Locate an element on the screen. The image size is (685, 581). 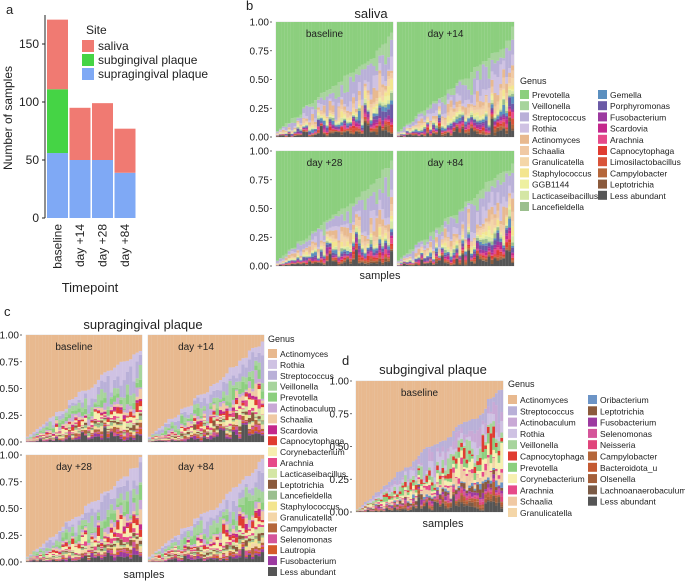
seg-Granulicatella is located at coordinates (389, 83).